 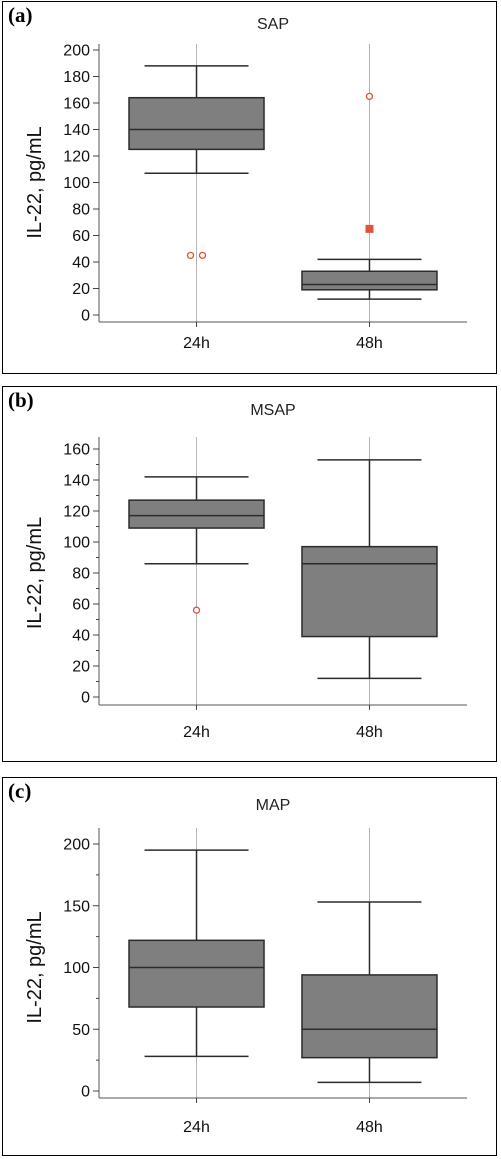 What do you see at coordinates (21, 400) in the screenshot?
I see `panel-label: (b)` at bounding box center [21, 400].